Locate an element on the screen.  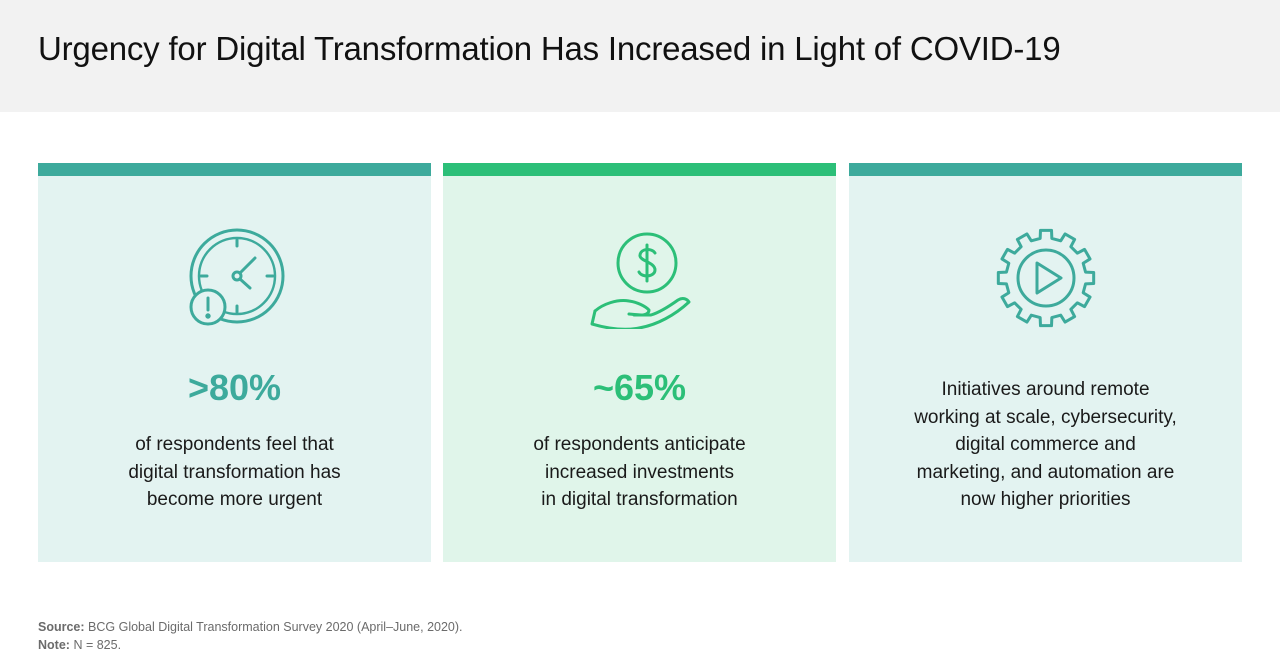
stat-value: >80% is located at coordinates (234, 387).